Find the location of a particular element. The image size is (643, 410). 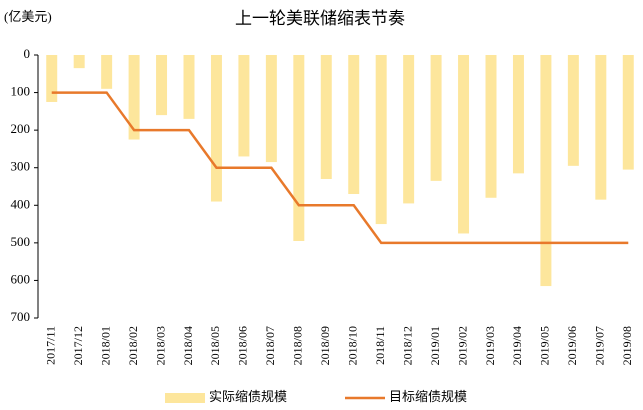

y-tick-label: 0 is located at coordinates (27, 53).